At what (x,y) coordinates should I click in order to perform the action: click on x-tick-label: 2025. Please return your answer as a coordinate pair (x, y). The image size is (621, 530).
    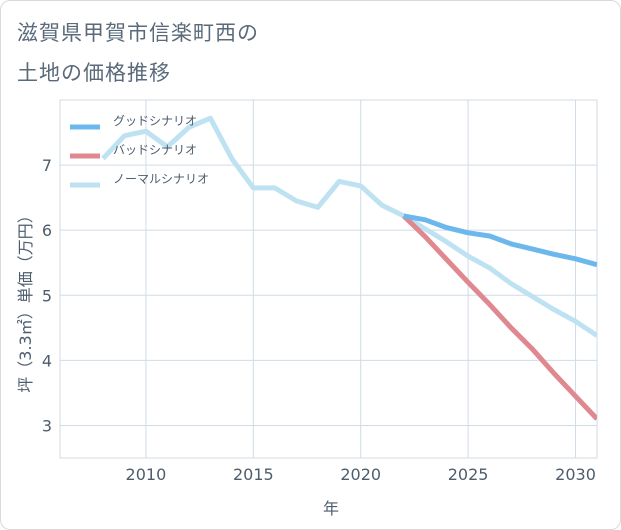
    Looking at the image, I should click on (468, 474).